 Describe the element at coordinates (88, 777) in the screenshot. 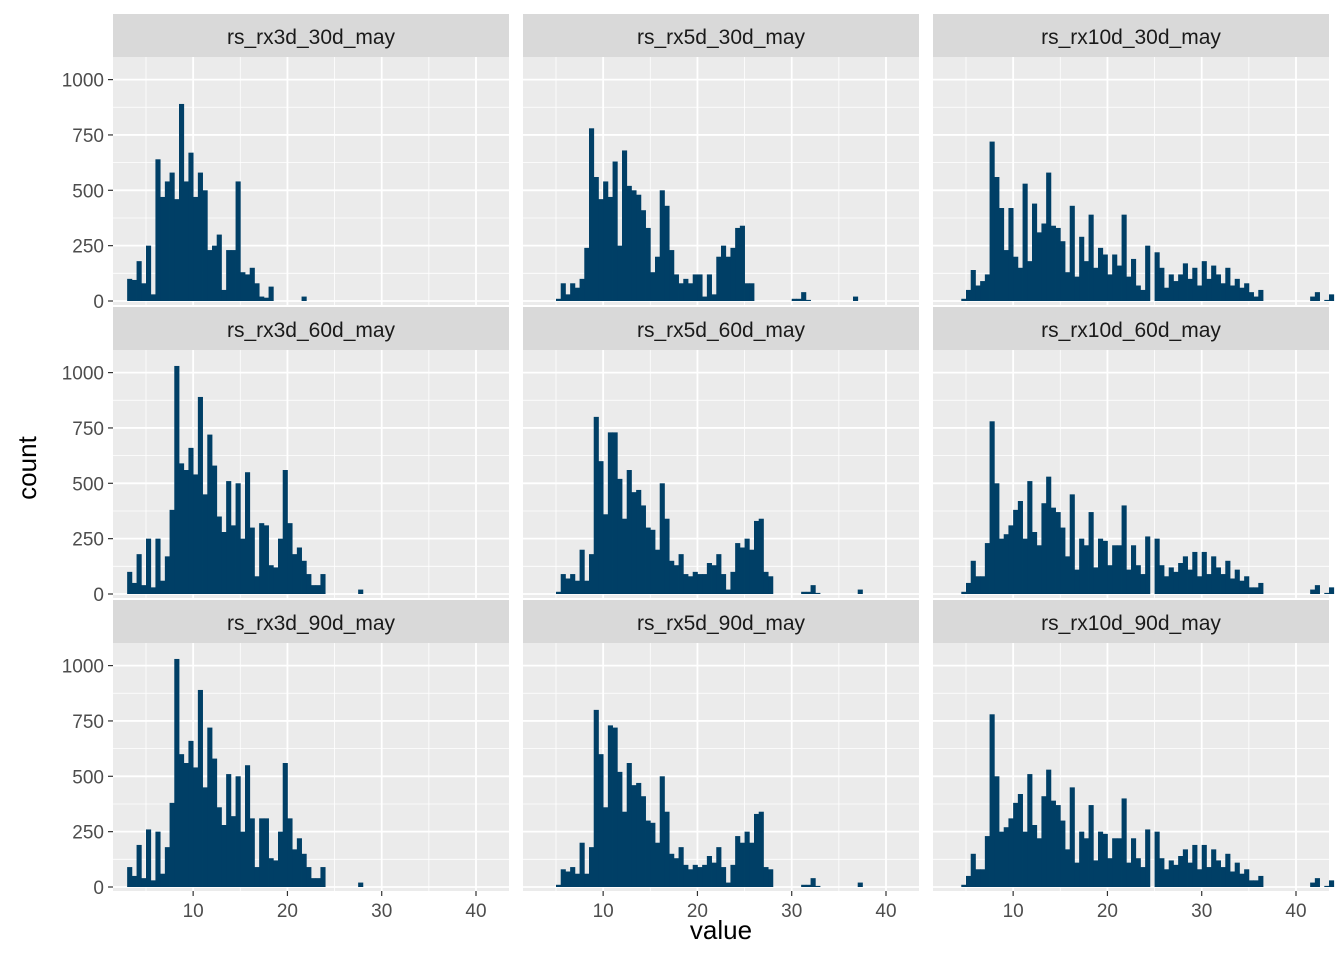

I see `y-tick-label: 500` at that location.